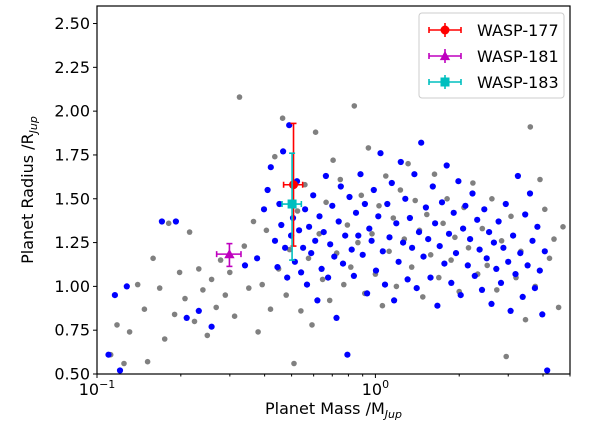  I want to click on y-tick-label: 0.50, so click(72, 374).